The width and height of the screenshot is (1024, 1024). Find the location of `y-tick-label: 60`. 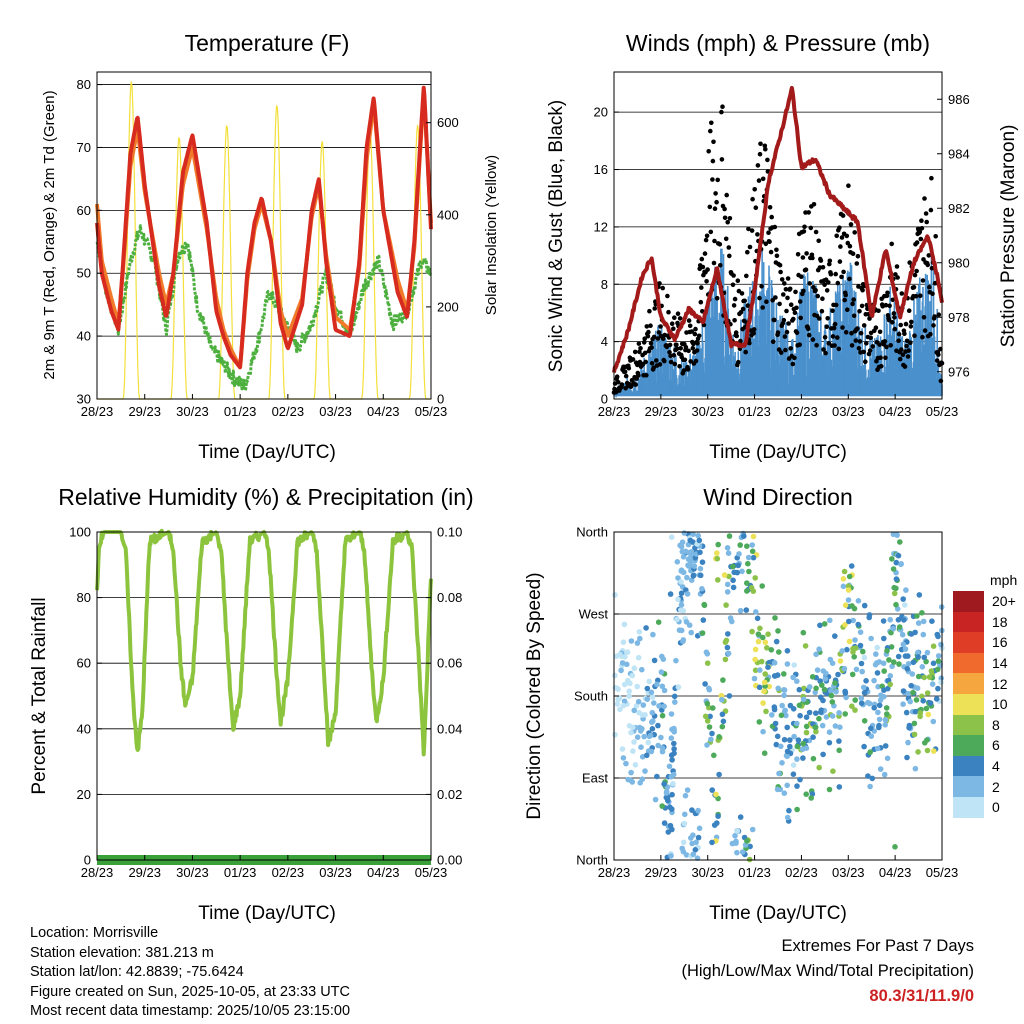

y-tick-label: 60 is located at coordinates (84, 663).